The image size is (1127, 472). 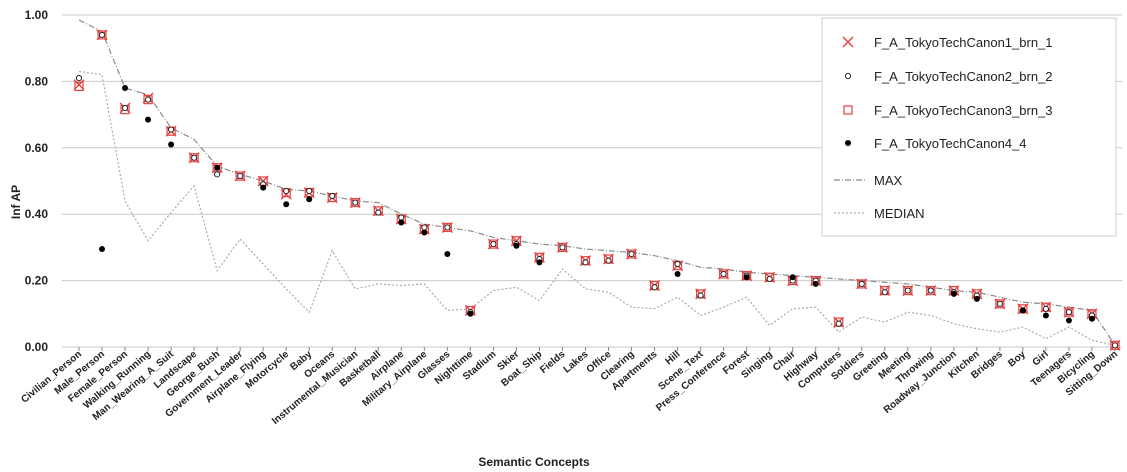 What do you see at coordinates (534, 462) in the screenshot?
I see `x-axis-title: Semantic Concepts` at bounding box center [534, 462].